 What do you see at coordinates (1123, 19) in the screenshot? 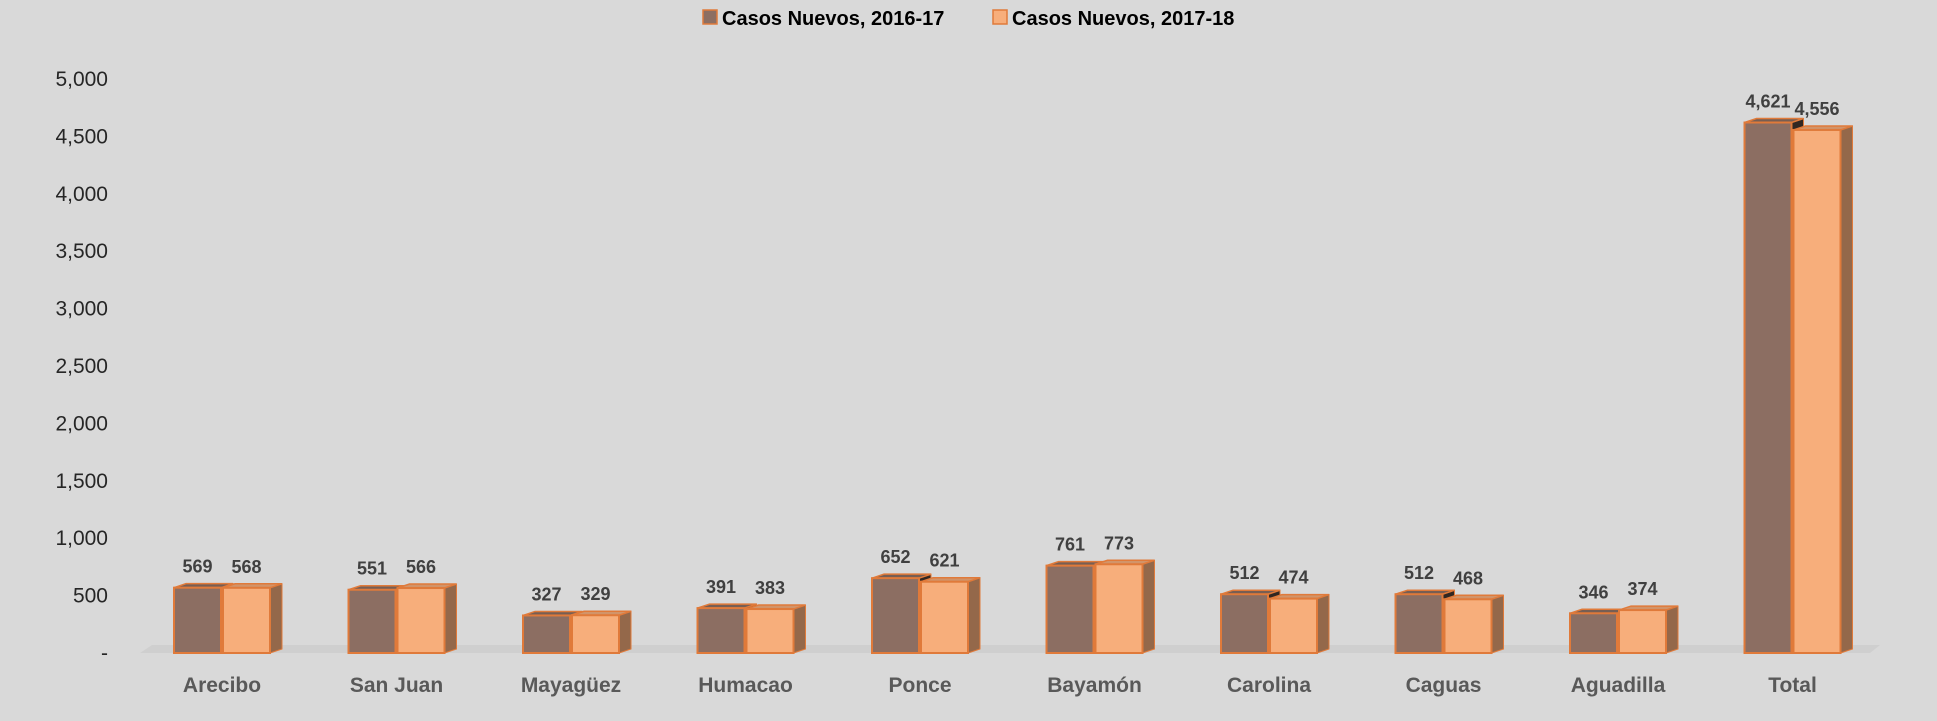
I see `legend-label-series-2: Casos Nuevos, 2017-18` at bounding box center [1123, 19].